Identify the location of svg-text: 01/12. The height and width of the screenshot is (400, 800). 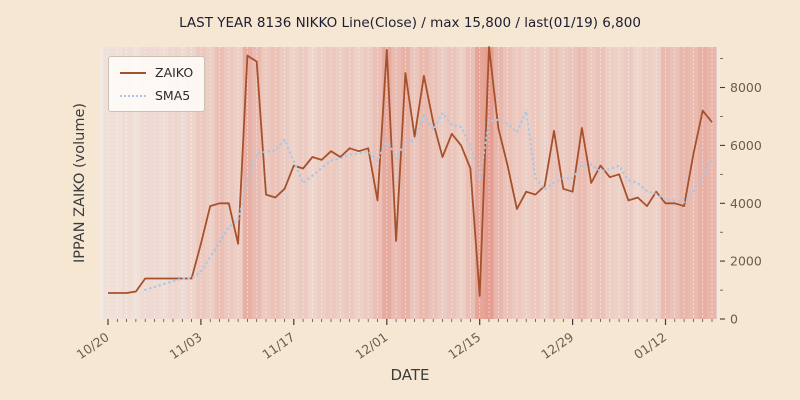
(650, 345).